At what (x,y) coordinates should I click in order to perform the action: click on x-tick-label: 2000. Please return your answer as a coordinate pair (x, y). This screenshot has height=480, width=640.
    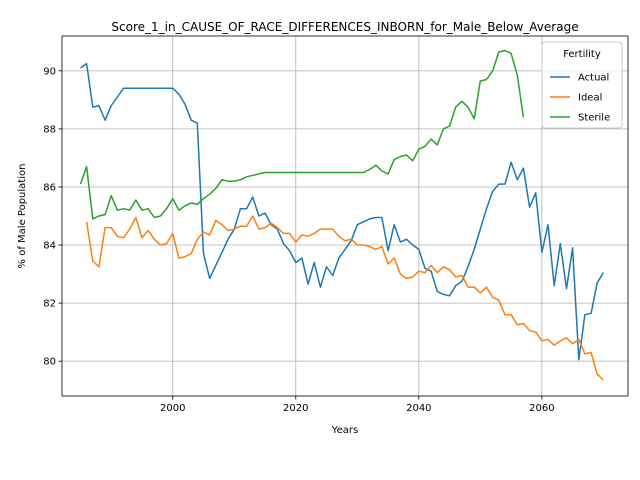
    Looking at the image, I should click on (172, 408).